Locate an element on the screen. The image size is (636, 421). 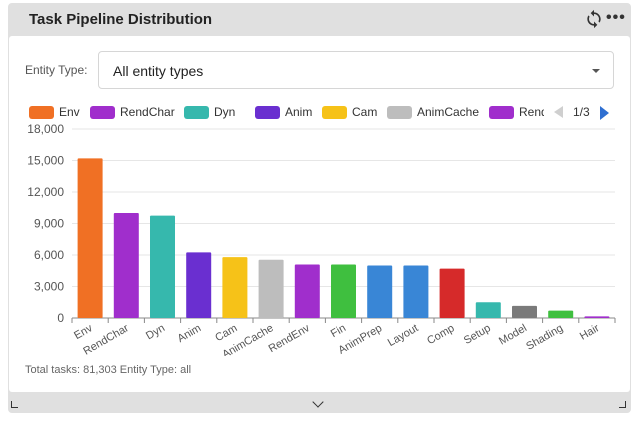
x-tick-label: Hair is located at coordinates (590, 332).